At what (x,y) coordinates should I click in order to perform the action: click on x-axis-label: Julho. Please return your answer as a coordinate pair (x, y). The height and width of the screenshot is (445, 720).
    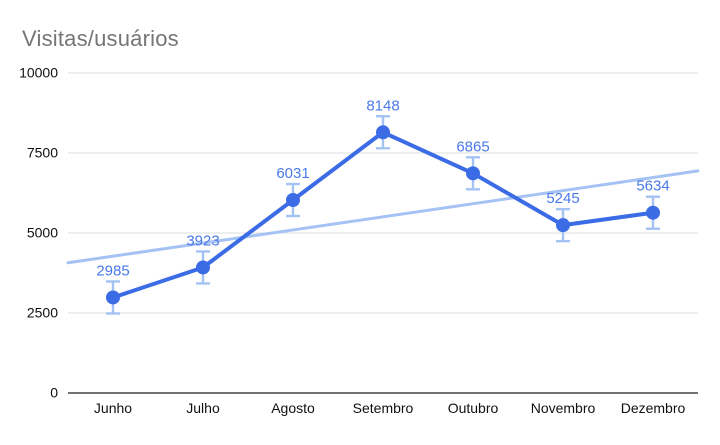
    Looking at the image, I should click on (203, 408).